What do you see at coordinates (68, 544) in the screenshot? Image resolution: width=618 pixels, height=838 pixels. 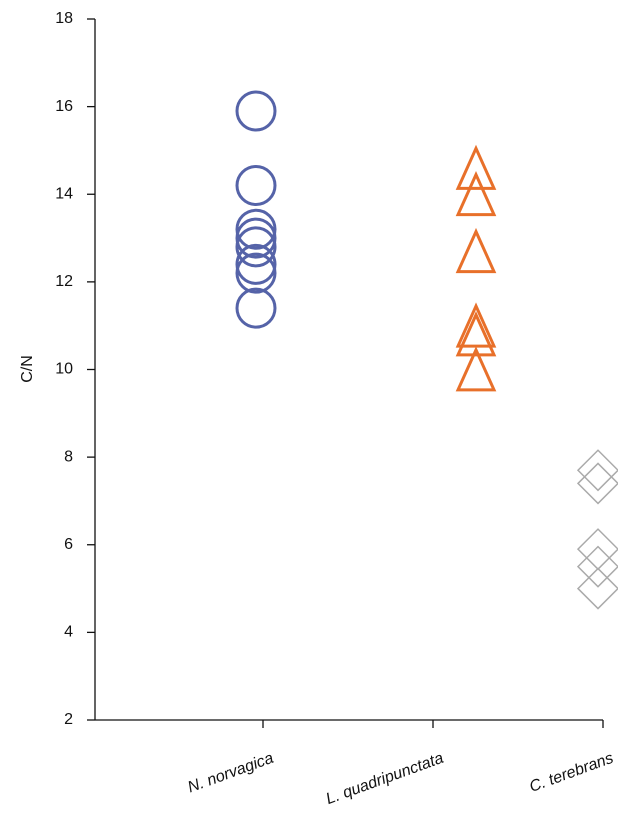 I see `y-tick-label: 6` at bounding box center [68, 544].